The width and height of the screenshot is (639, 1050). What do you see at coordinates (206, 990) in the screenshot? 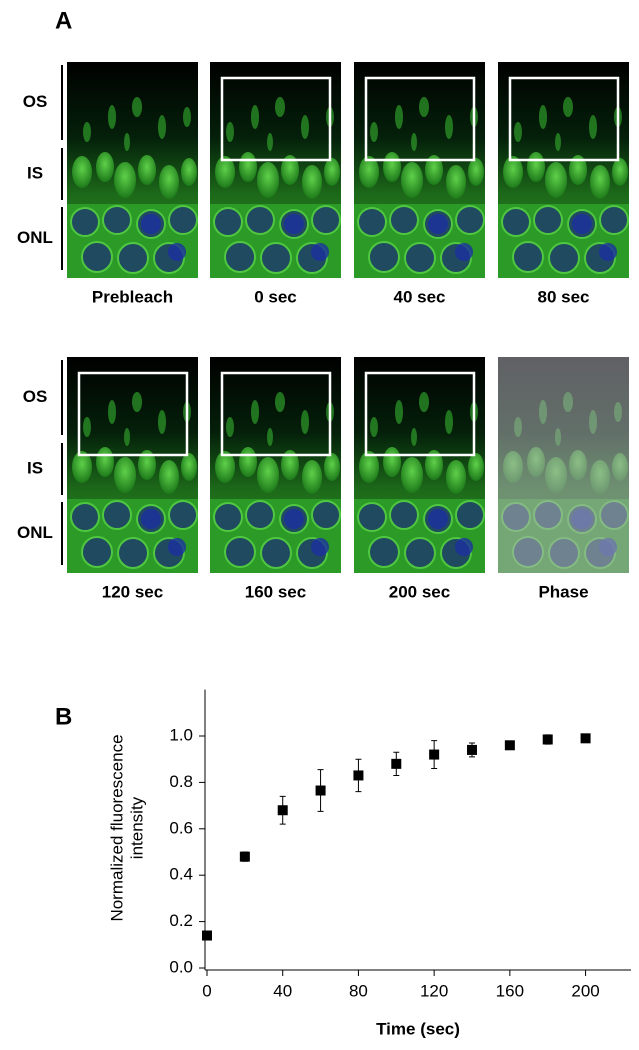
I see `x-tick-label: 0` at bounding box center [206, 990].